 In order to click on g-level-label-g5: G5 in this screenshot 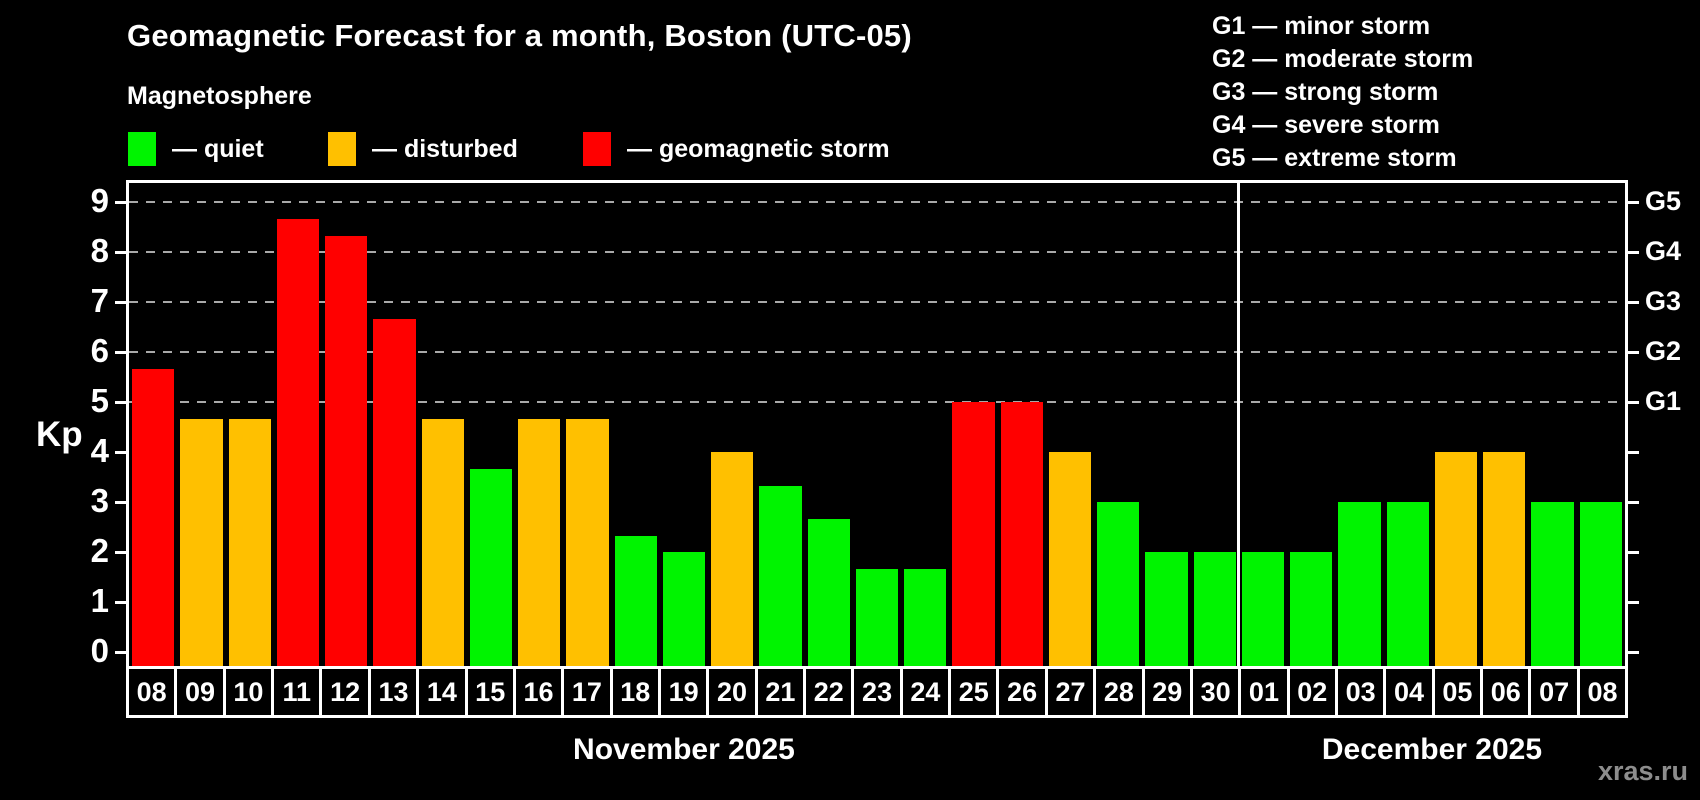, I will do `click(1663, 201)`.